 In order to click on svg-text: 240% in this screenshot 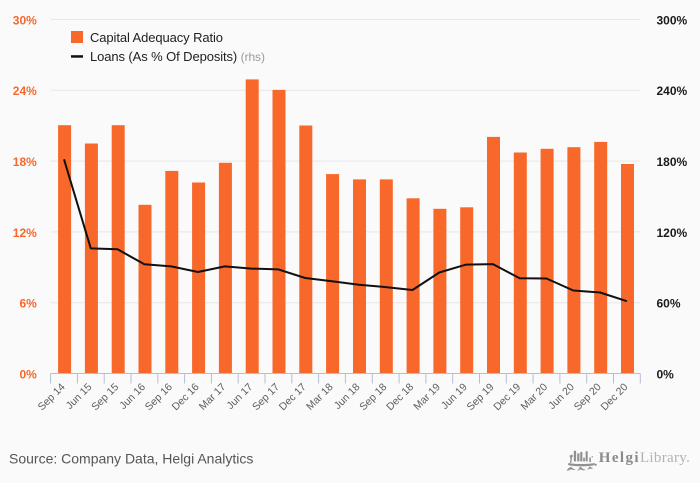, I will do `click(672, 91)`.